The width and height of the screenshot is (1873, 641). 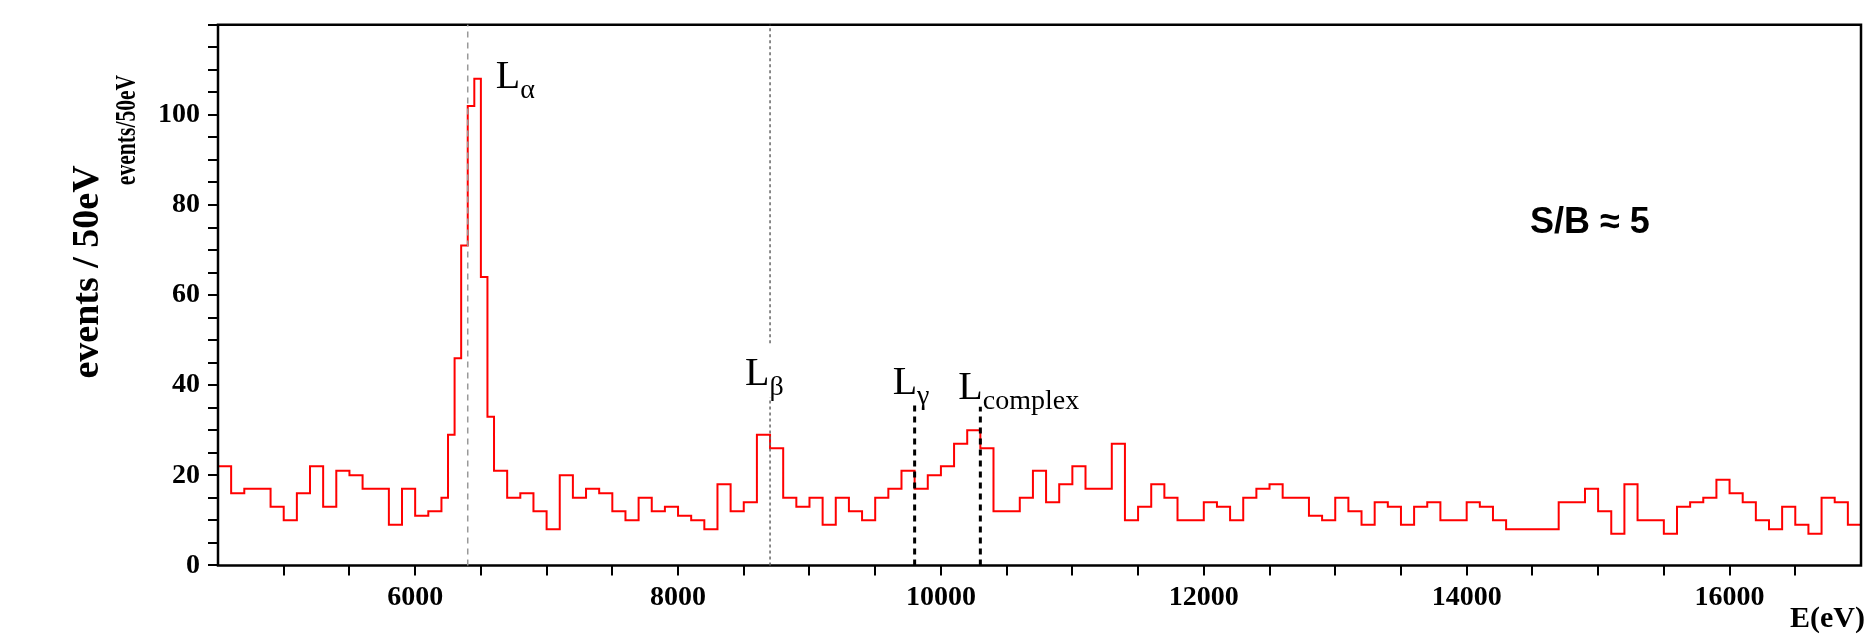 I want to click on x-tick-label: 16000, so click(x=1729, y=596).